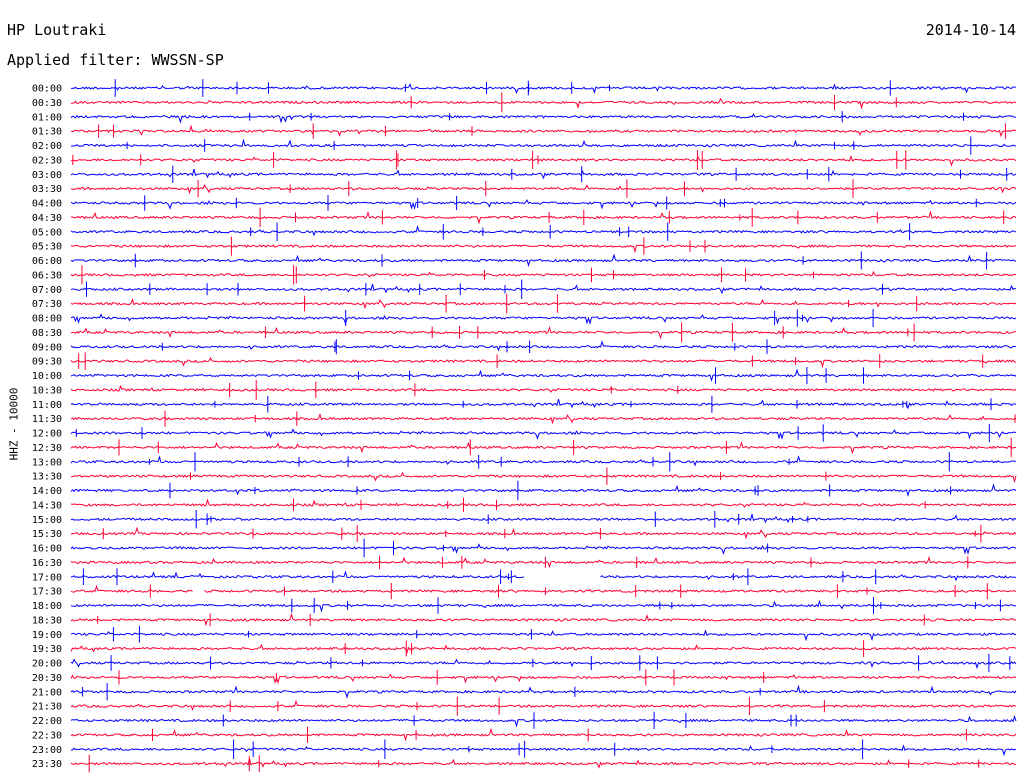 The image size is (1024, 780). I want to click on tick-label: 02:00, so click(47, 146).